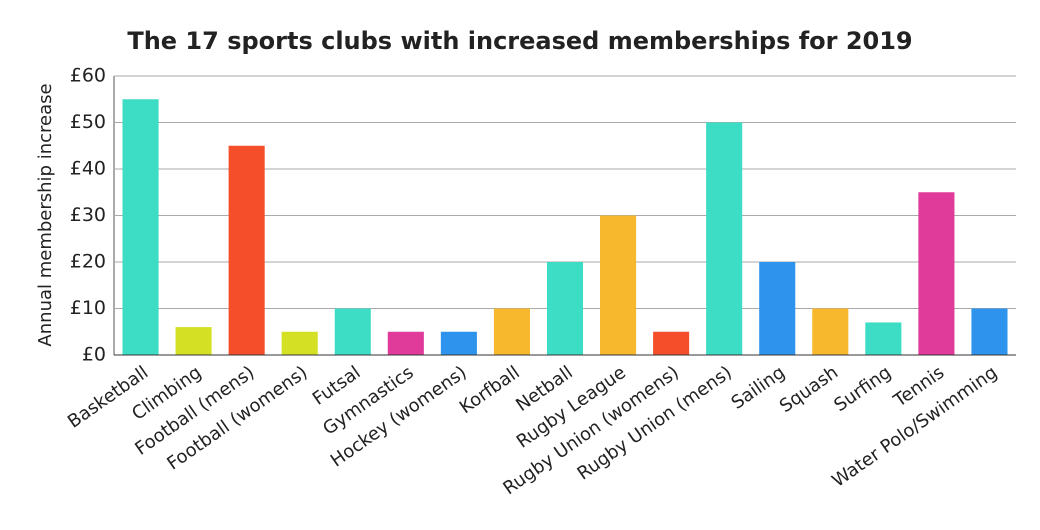 The height and width of the screenshot is (530, 1040). What do you see at coordinates (88, 122) in the screenshot?
I see `y-tick-label: £50` at bounding box center [88, 122].